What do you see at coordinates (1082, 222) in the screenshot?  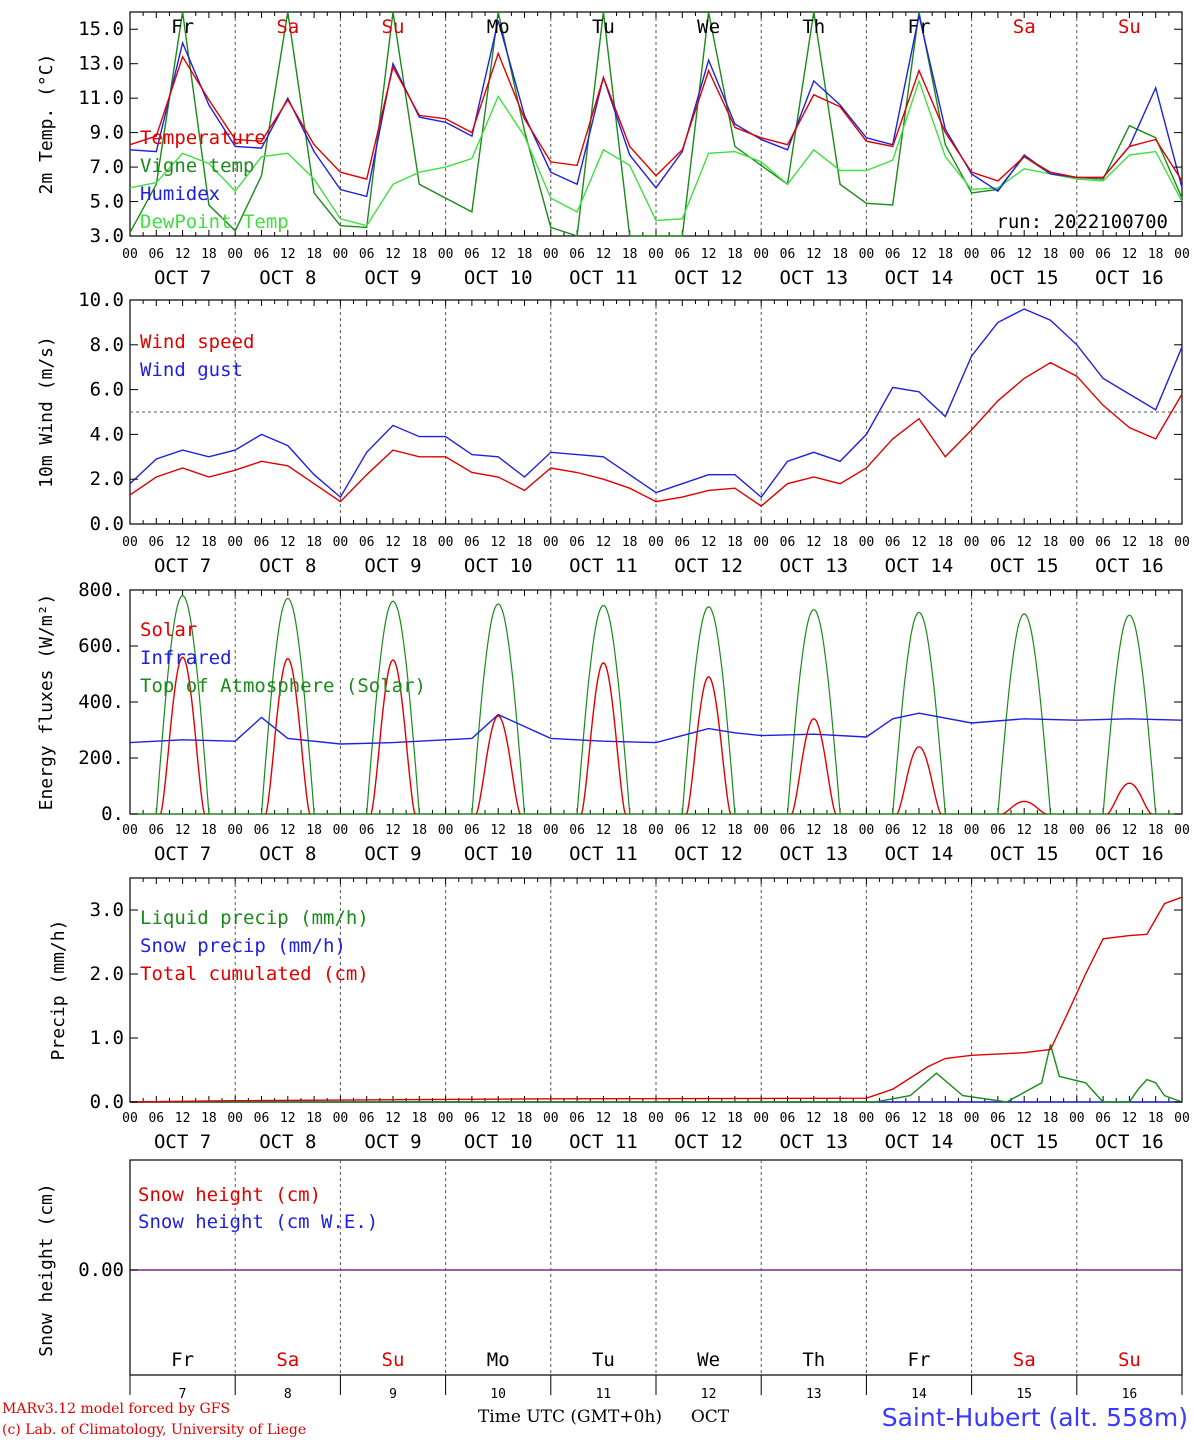 I see `run-annotation: run: 2022100700` at bounding box center [1082, 222].